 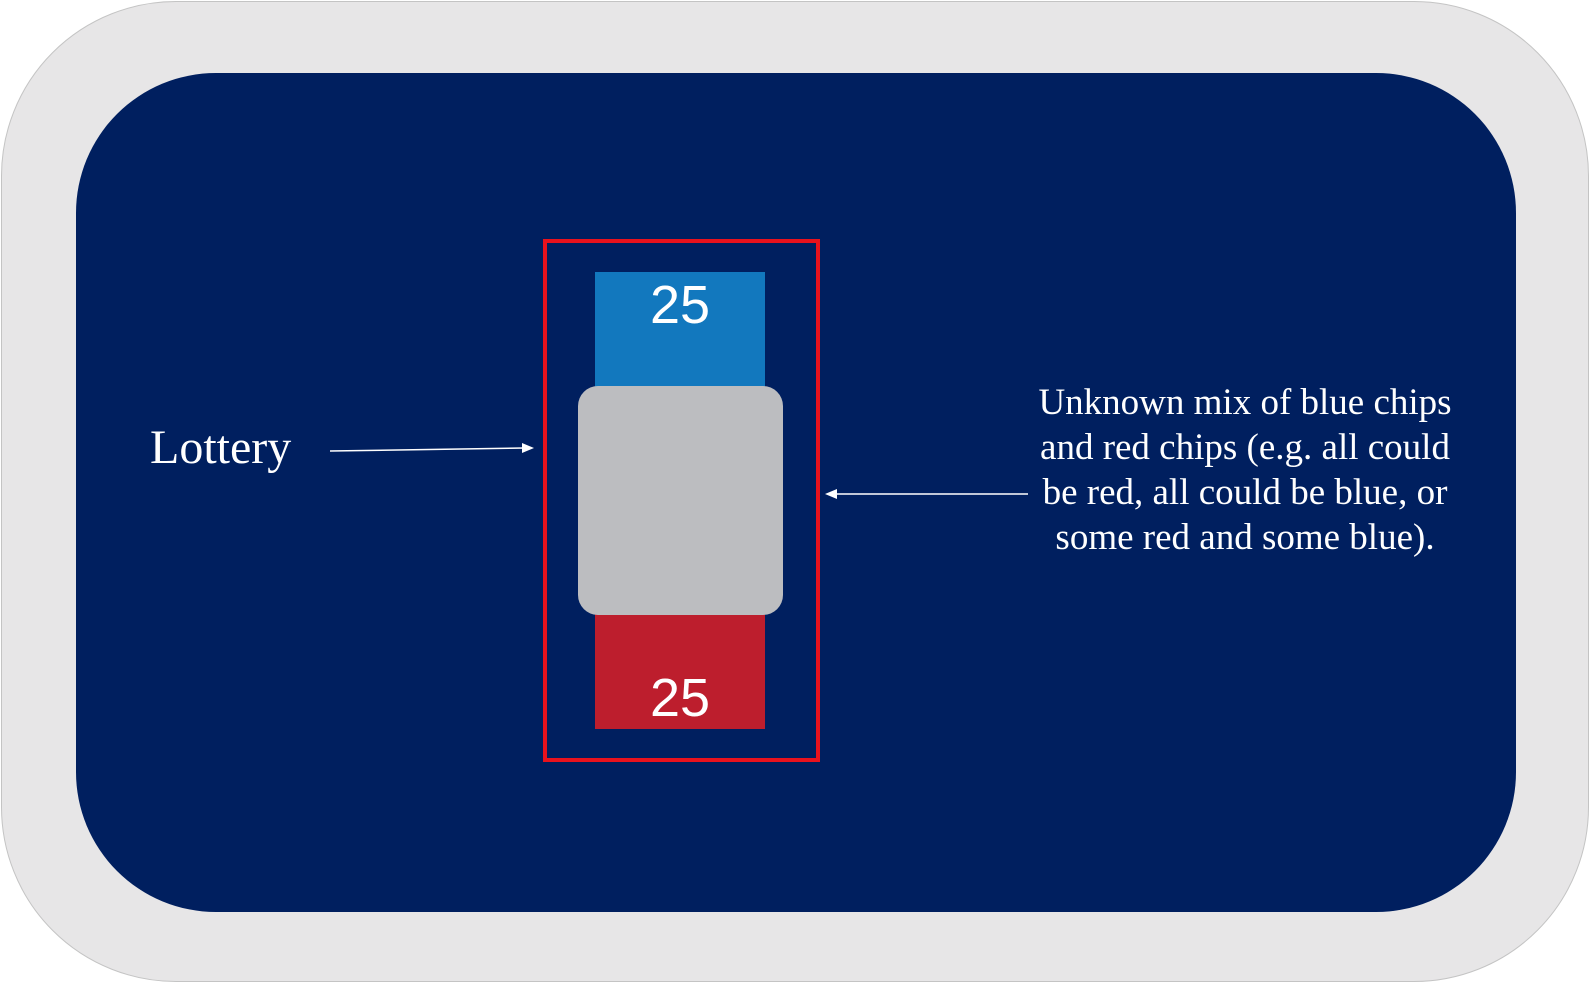 What do you see at coordinates (680, 305) in the screenshot?
I see `blue-chip-count: 25` at bounding box center [680, 305].